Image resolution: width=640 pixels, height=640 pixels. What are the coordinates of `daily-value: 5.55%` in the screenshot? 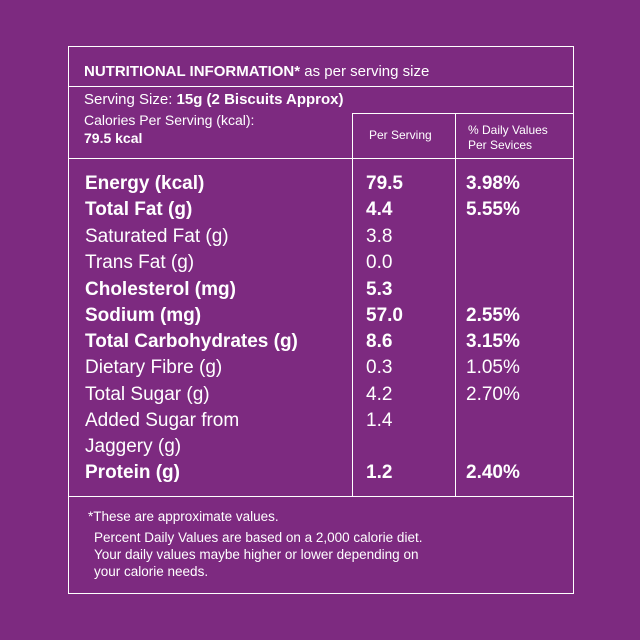 It's located at (493, 209).